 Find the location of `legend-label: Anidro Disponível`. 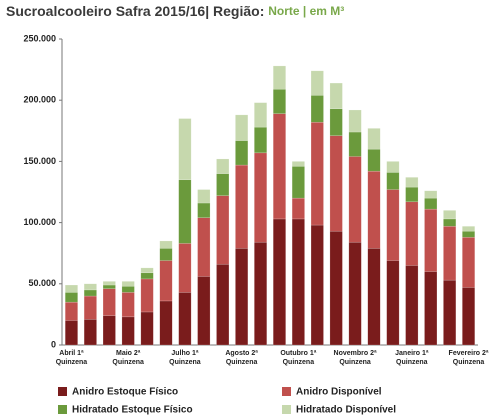

legend-label: Anidro Disponível is located at coordinates (339, 392).